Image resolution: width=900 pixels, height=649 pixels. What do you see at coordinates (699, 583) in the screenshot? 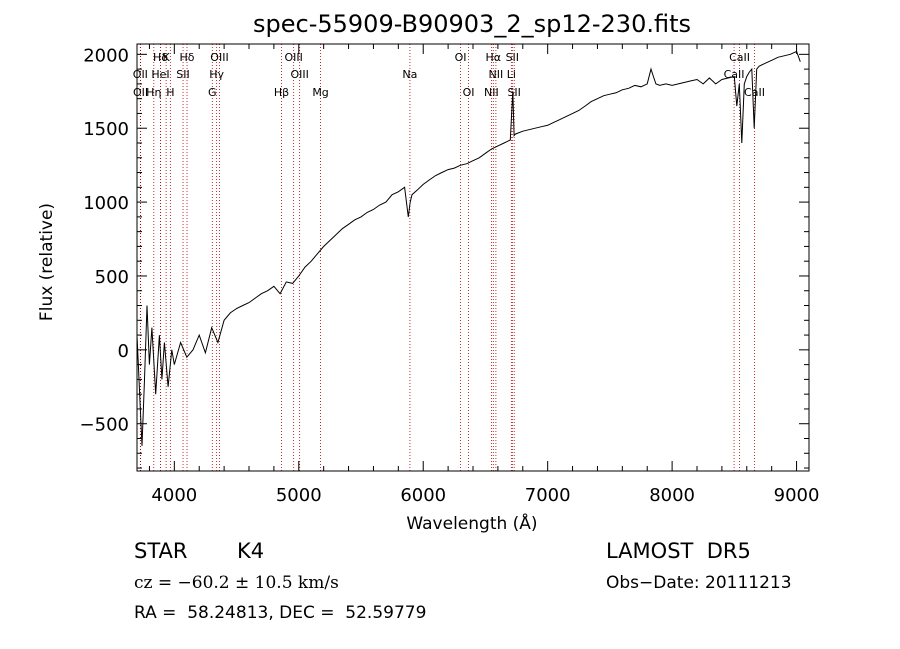
I see `observation-date: Obs−Date: 20111213` at bounding box center [699, 583].